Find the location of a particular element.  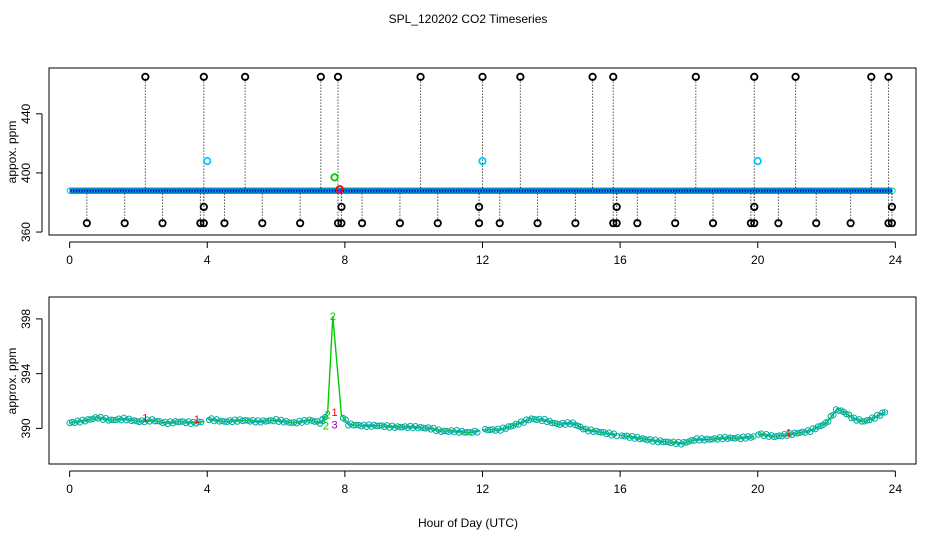

top-y-tick-label-0: 360 is located at coordinates (26, 232).